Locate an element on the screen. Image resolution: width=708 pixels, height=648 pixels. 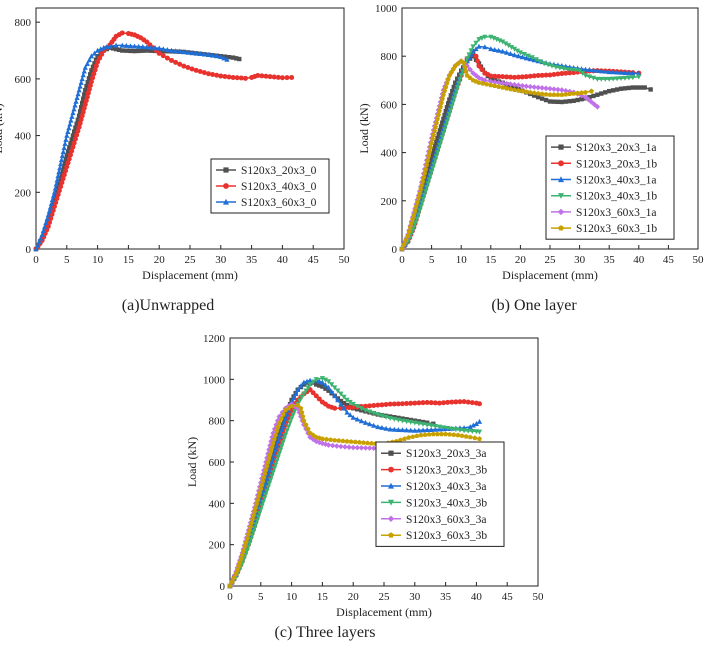
x-axis-label: Displacement (mm) is located at coordinates (384, 612).